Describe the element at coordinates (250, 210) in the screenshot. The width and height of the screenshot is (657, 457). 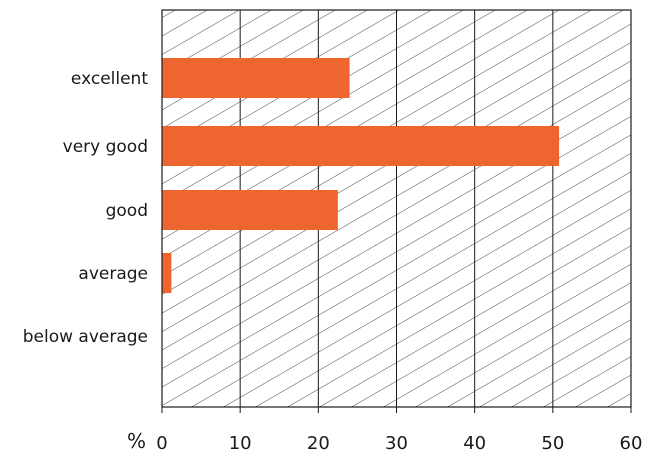
I see `bar-good` at that location.